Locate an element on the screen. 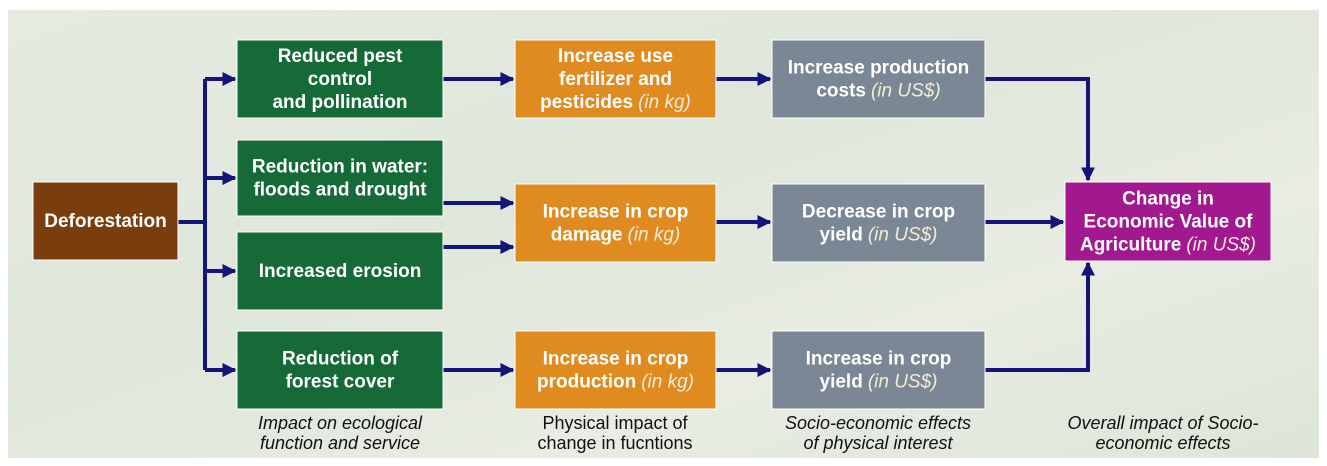 This screenshot has height=466, width=1327. node-label: pesticides (in kg) is located at coordinates (615, 102).